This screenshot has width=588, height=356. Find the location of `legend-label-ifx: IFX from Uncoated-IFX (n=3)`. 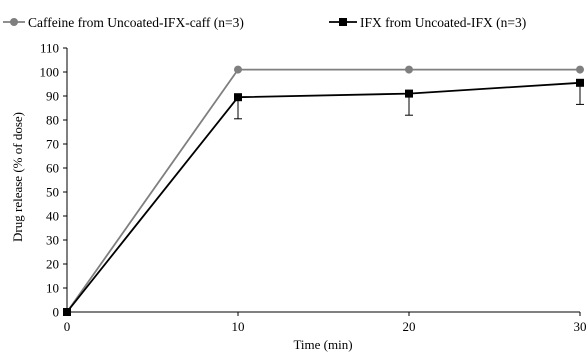

legend-label-ifx: IFX from Uncoated-IFX (n=3) is located at coordinates (443, 22).